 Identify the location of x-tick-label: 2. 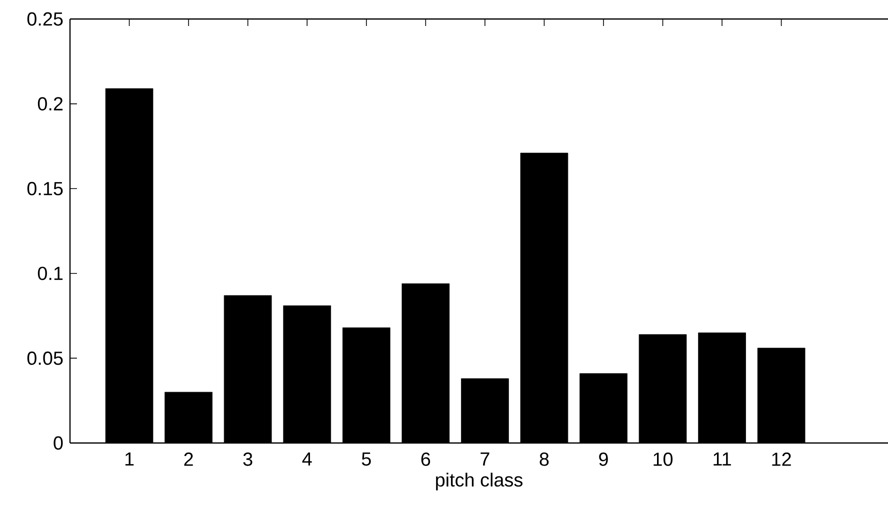
(188, 459).